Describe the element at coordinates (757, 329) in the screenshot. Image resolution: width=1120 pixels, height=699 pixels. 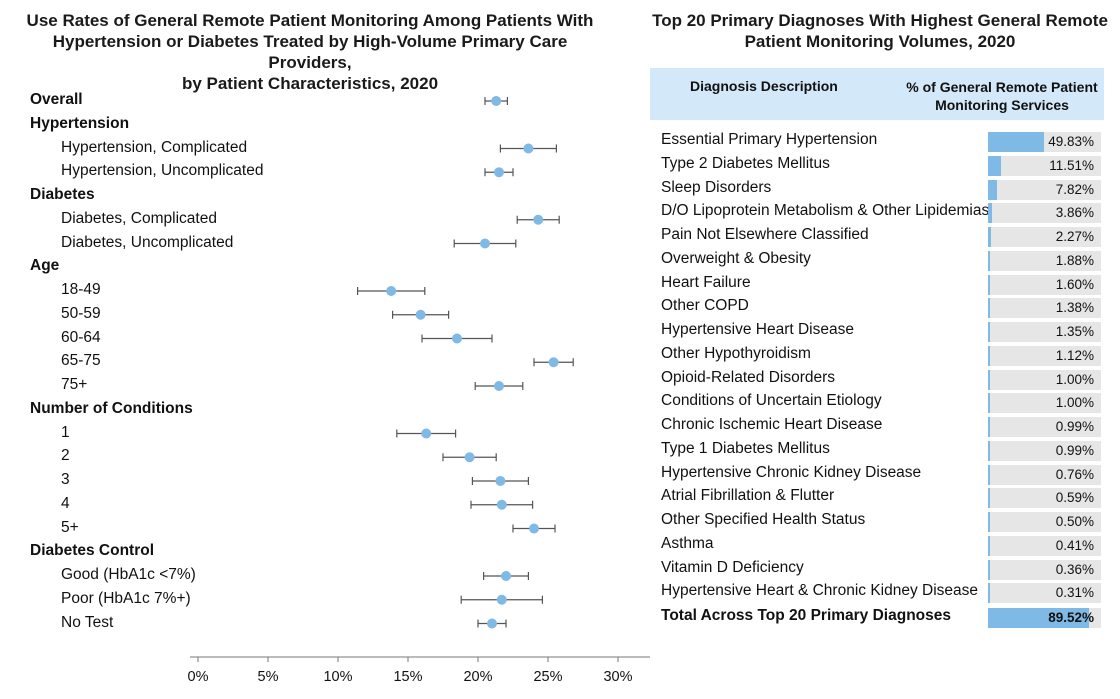
I see `diagnosis-name: Hypertensive Heart Disease` at that location.